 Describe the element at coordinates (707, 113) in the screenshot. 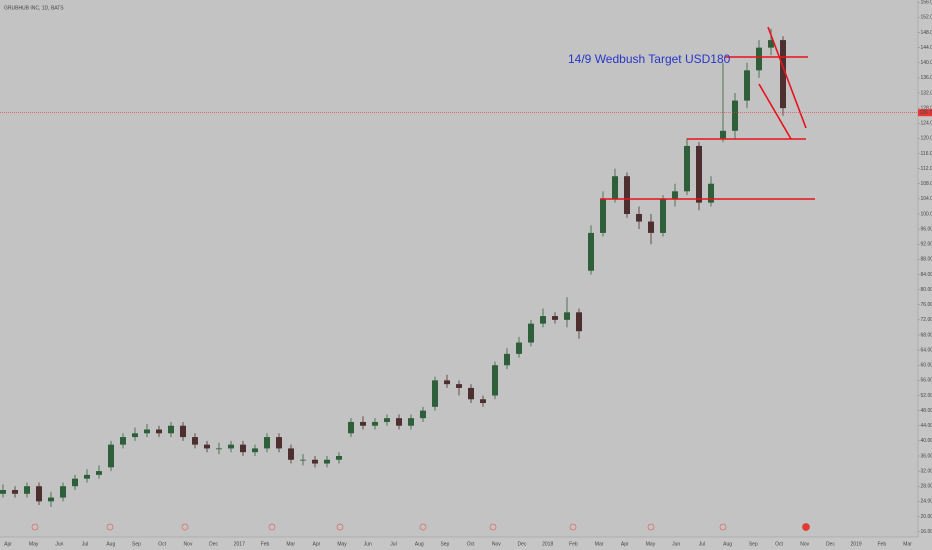

I see `drawings` at that location.